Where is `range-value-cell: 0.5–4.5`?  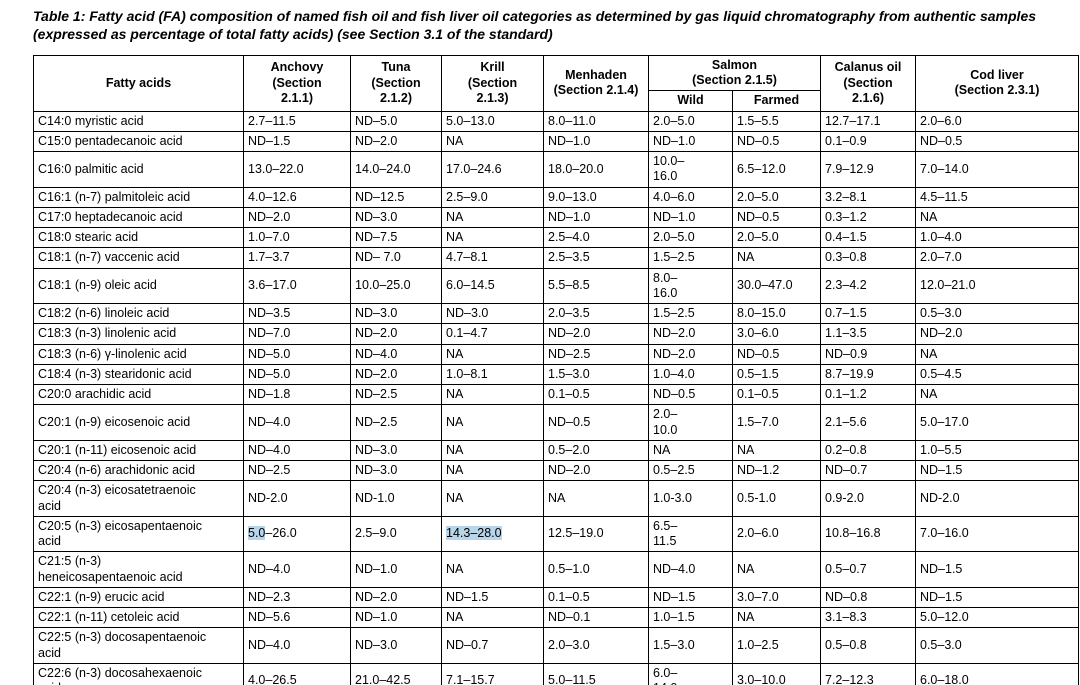 range-value-cell: 0.5–4.5 is located at coordinates (997, 374).